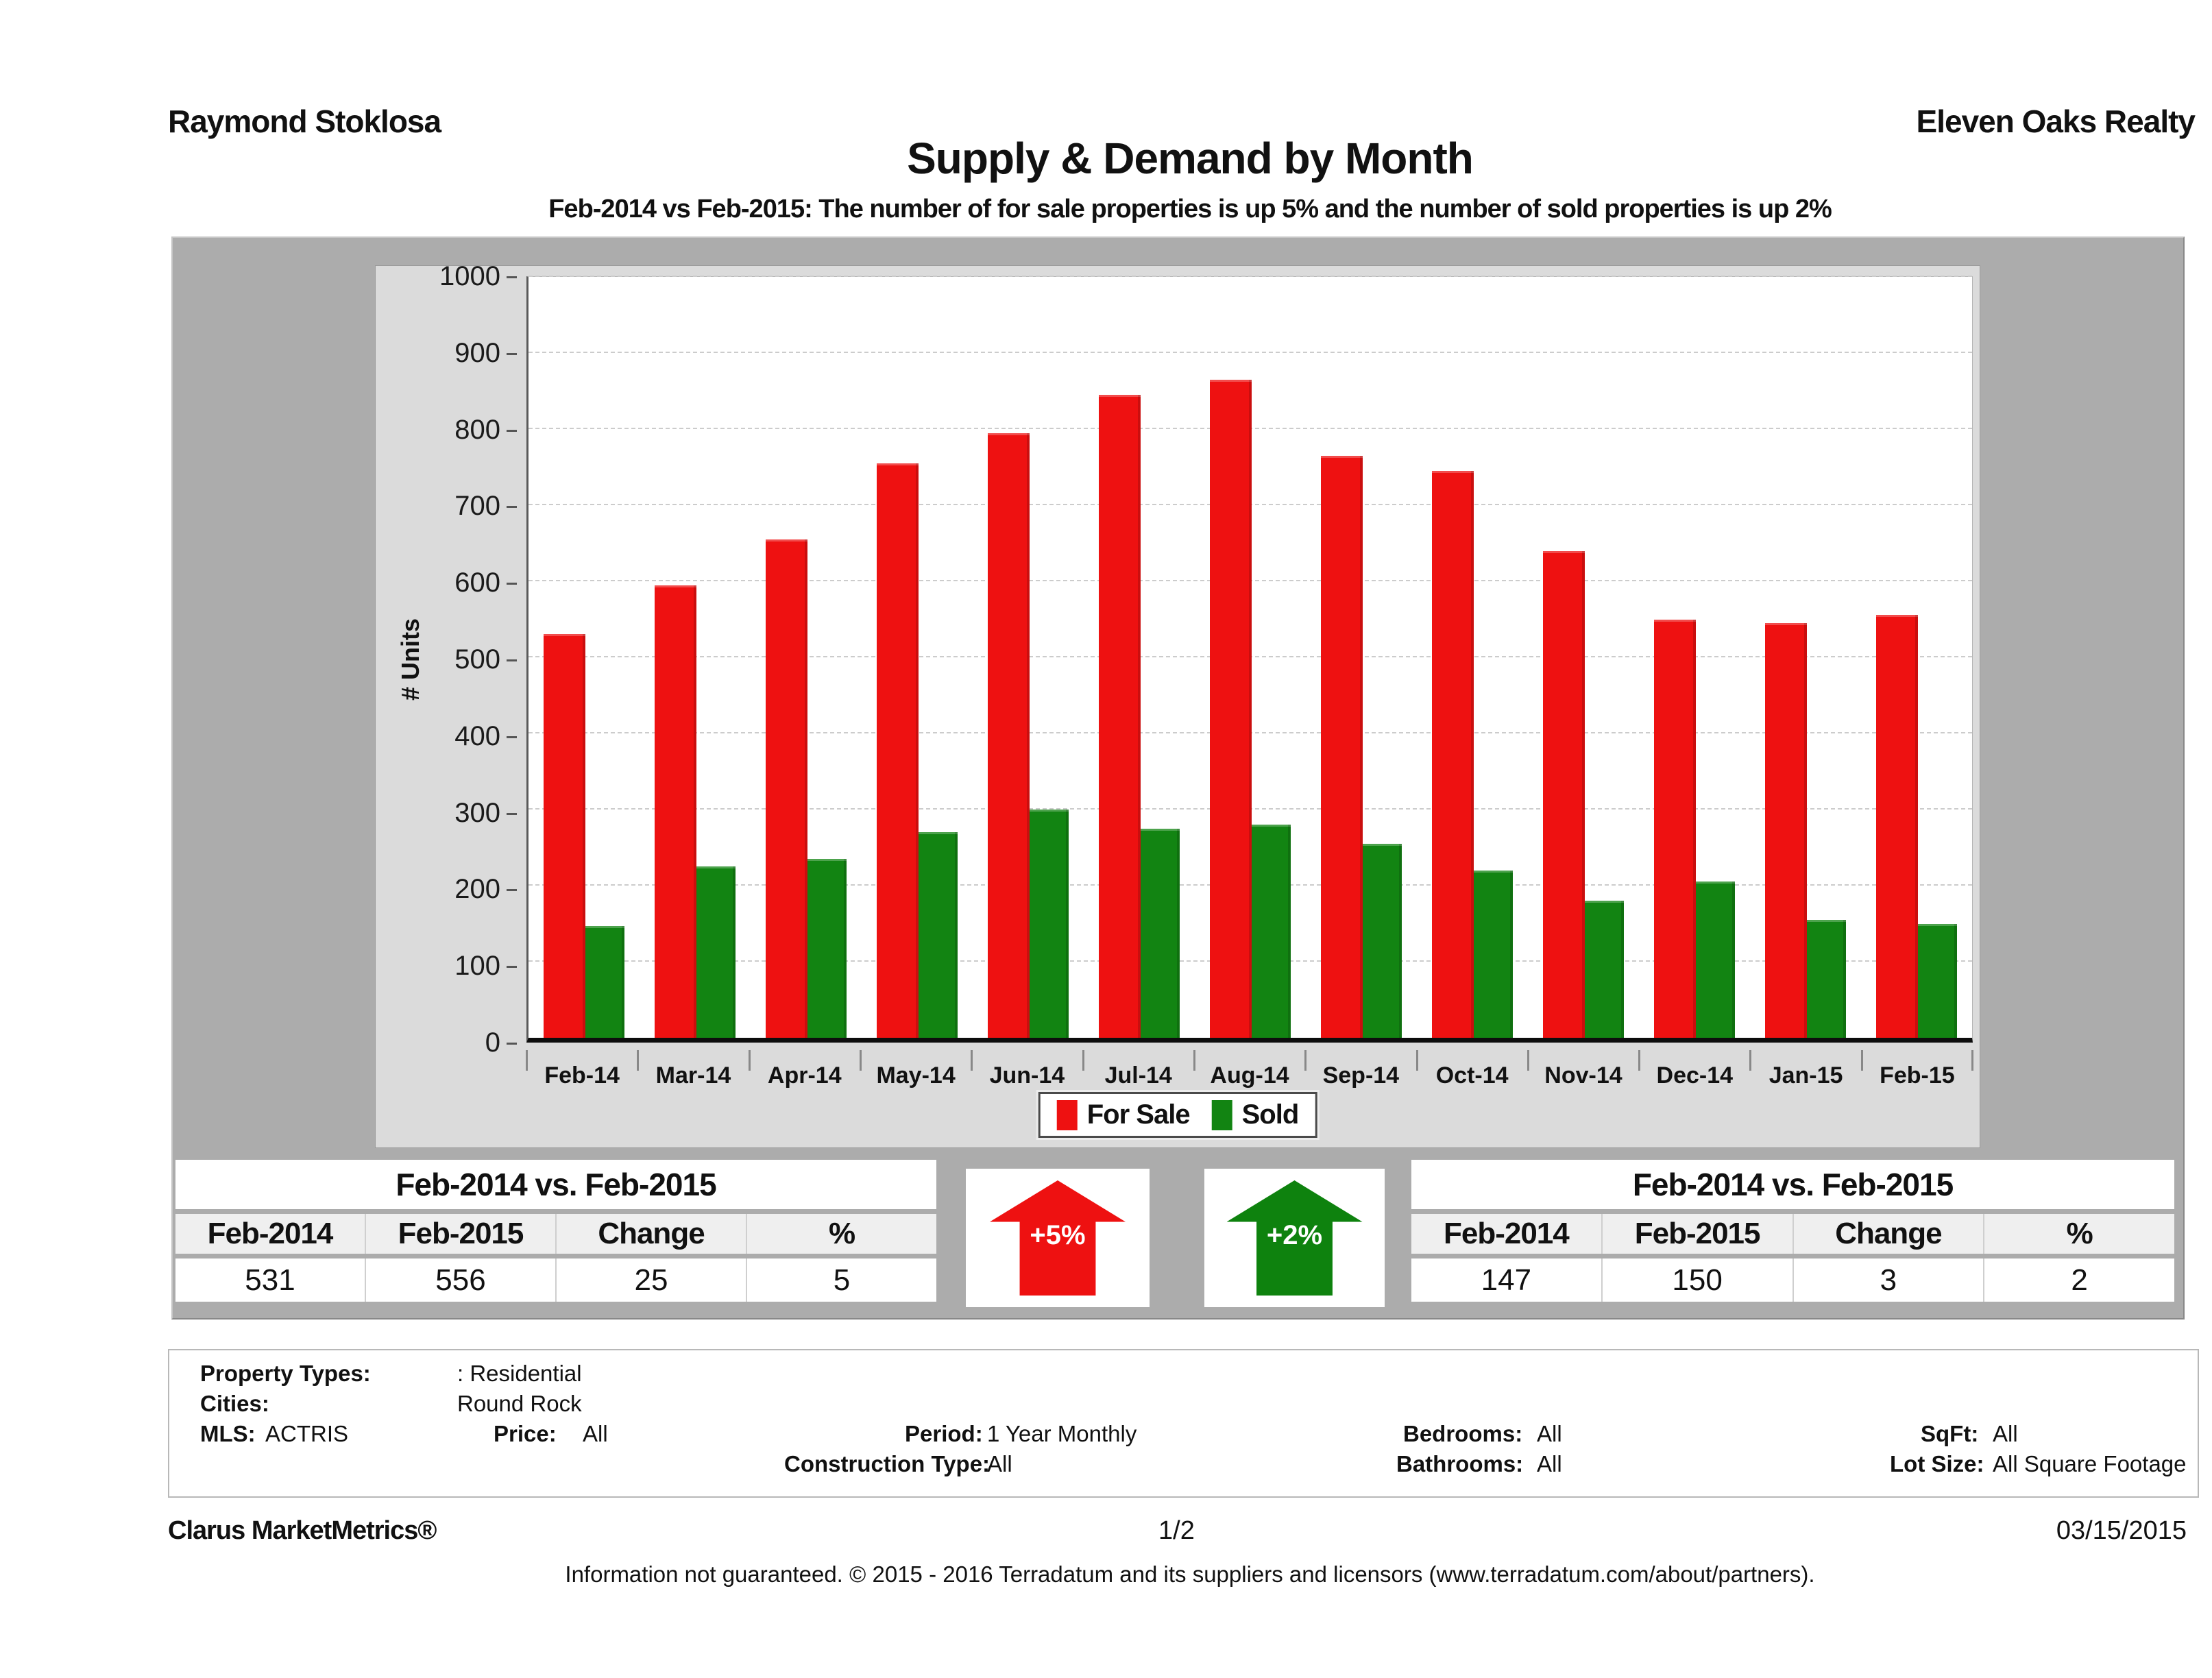 This screenshot has height=1678, width=2212. What do you see at coordinates (841, 1280) in the screenshot?
I see `for-sale-val-percent: 5` at bounding box center [841, 1280].